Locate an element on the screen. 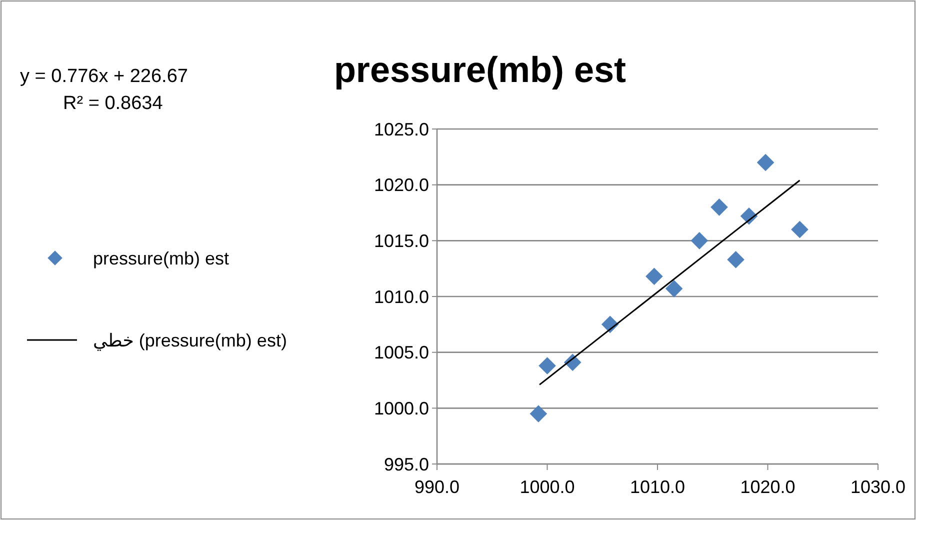 Image resolution: width=928 pixels, height=538 pixels. y-tick-label: 1025.0 is located at coordinates (401, 129).